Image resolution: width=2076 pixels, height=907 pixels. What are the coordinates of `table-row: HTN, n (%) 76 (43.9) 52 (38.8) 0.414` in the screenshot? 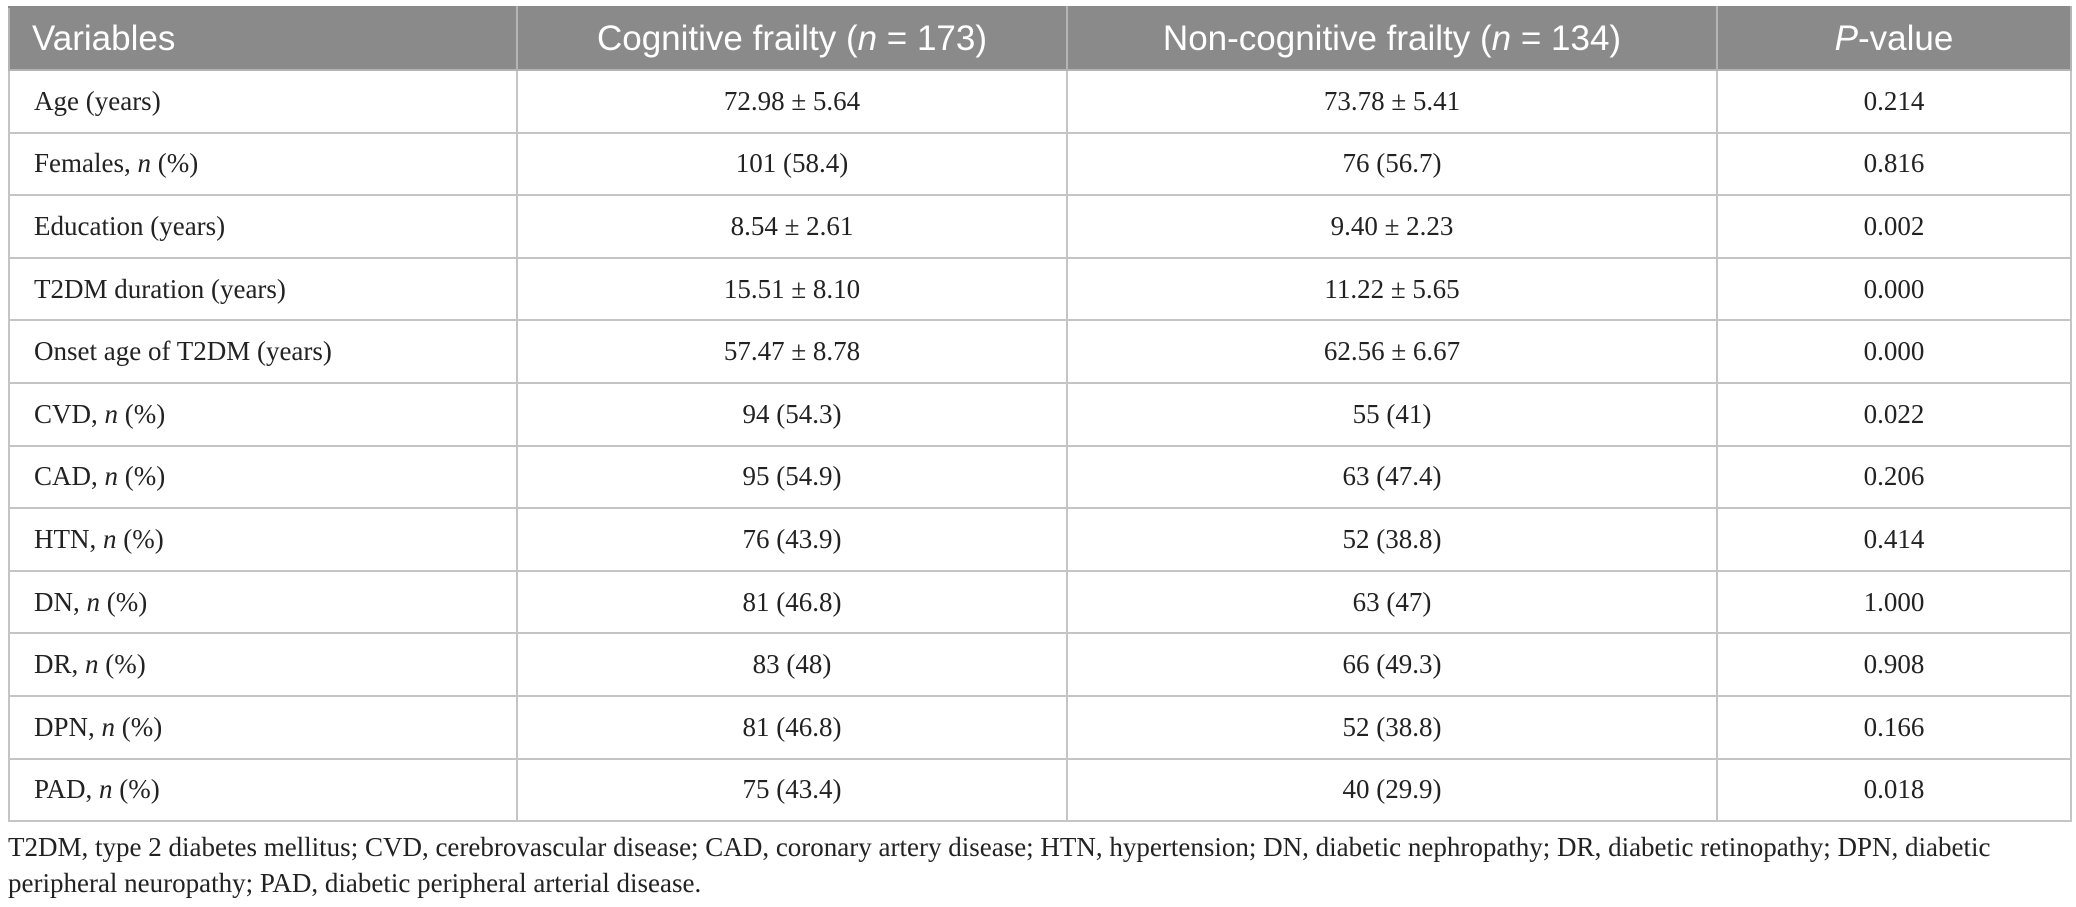 It's located at (1040, 539).